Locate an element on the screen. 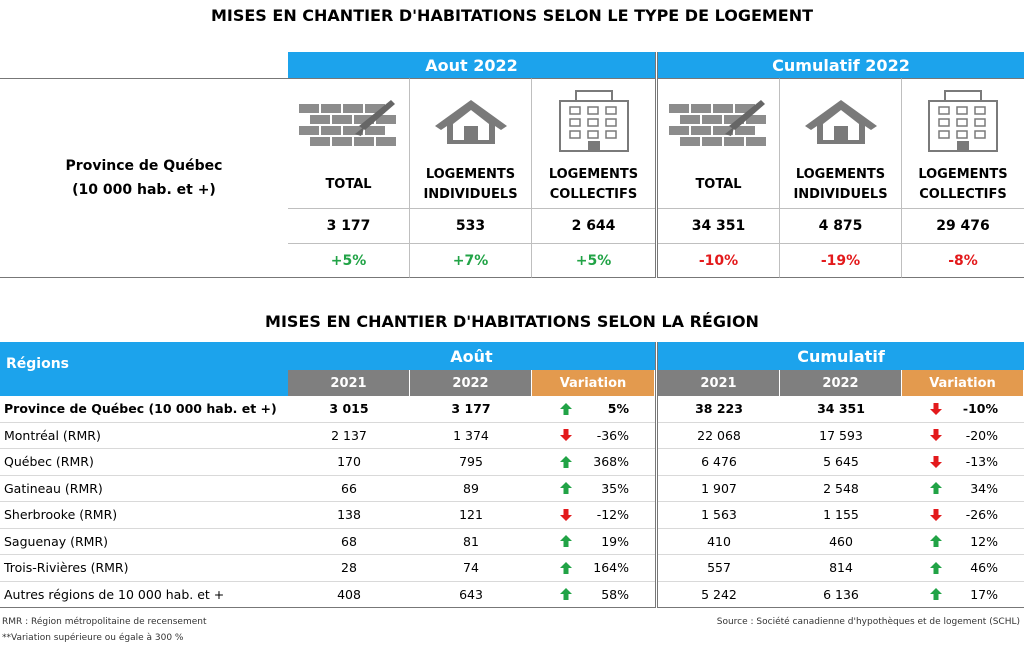  variation-value: 5% is located at coordinates (613, 409).